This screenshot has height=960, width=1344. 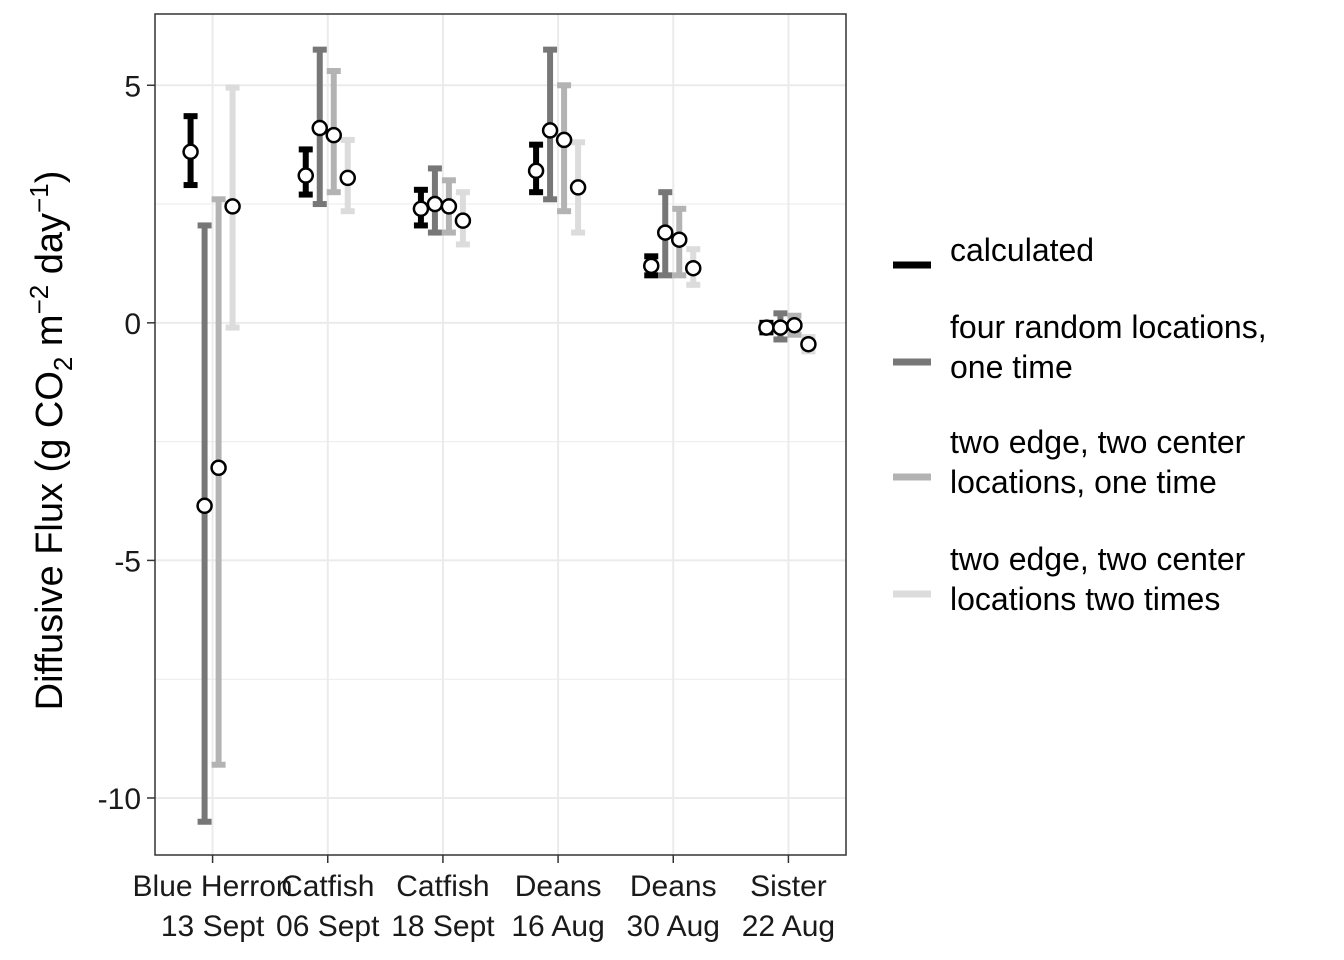 What do you see at coordinates (1108, 327) in the screenshot?
I see `legend-label: four random locations,` at bounding box center [1108, 327].